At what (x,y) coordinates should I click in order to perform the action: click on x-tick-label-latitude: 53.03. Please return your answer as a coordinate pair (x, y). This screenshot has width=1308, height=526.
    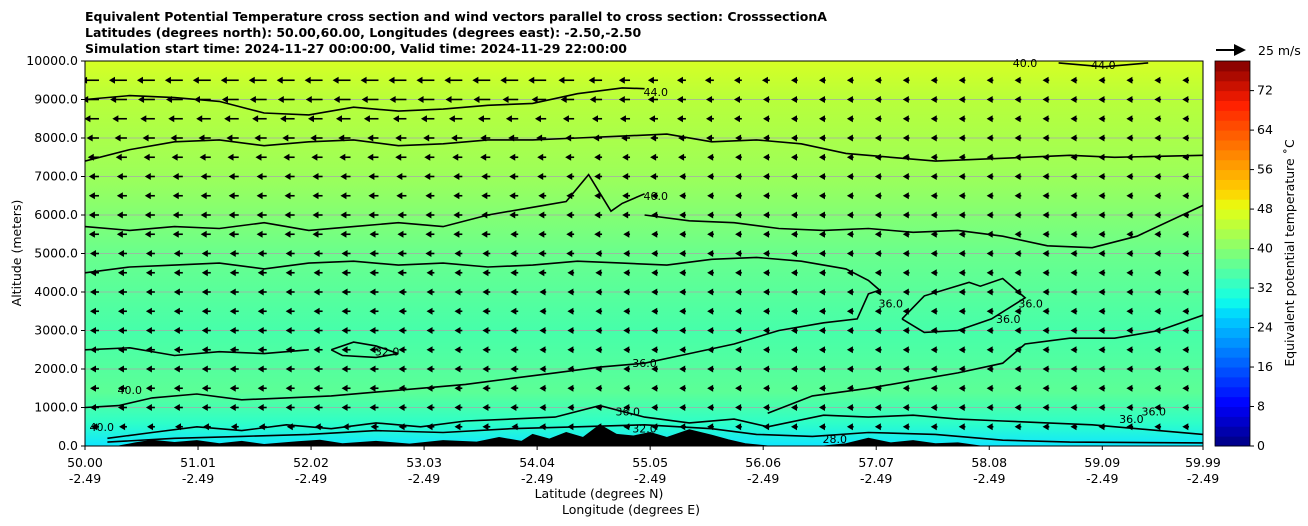
    Looking at the image, I should click on (424, 462).